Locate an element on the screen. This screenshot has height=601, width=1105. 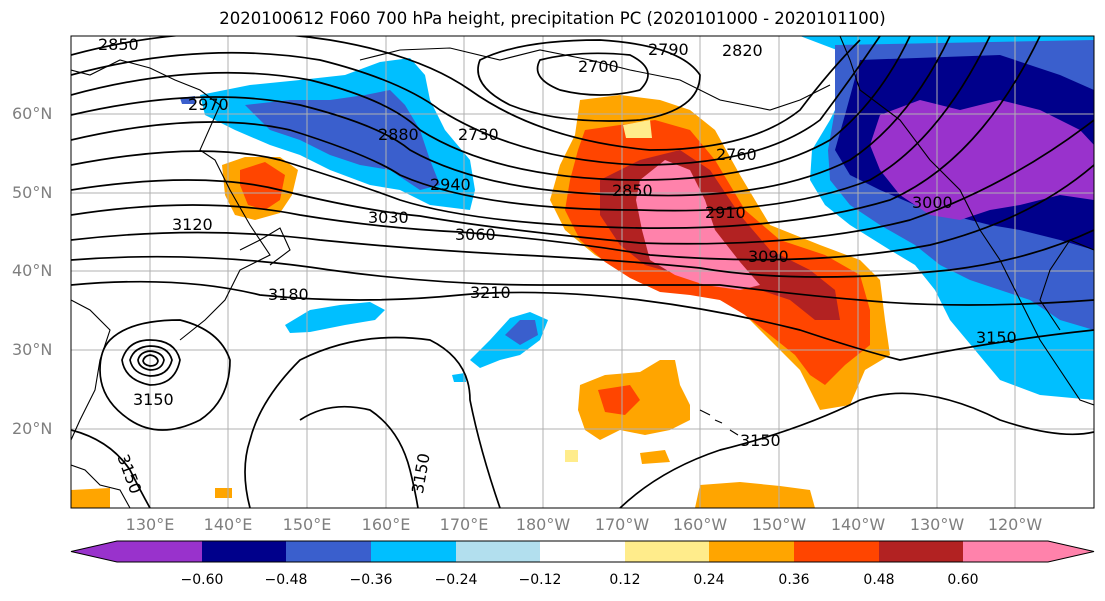
contour-label: 2790 is located at coordinates (668, 49).